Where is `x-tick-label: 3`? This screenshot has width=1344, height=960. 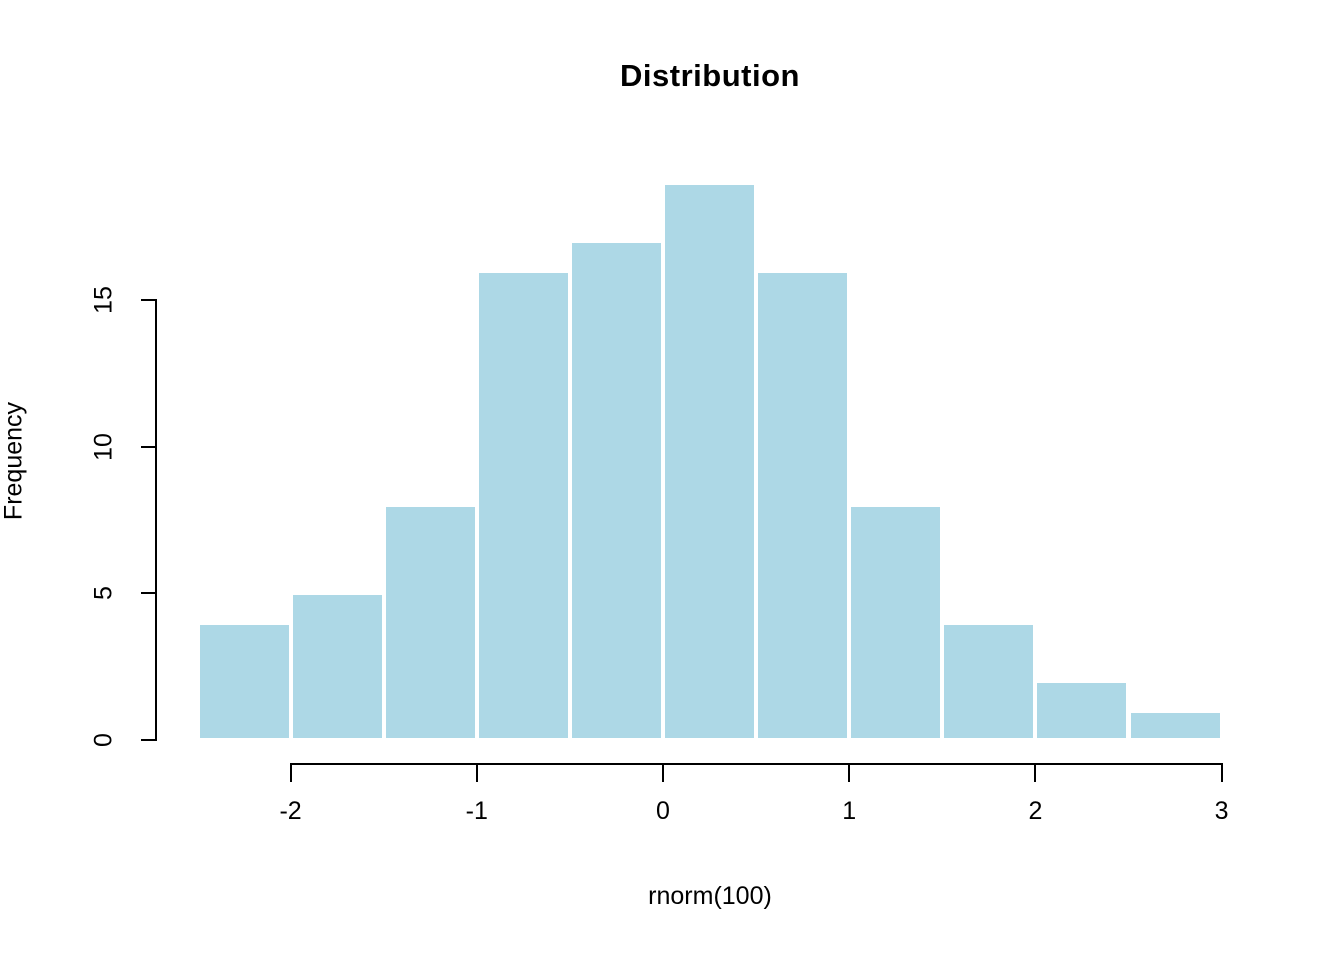
x-tick-label: 3 is located at coordinates (1221, 811).